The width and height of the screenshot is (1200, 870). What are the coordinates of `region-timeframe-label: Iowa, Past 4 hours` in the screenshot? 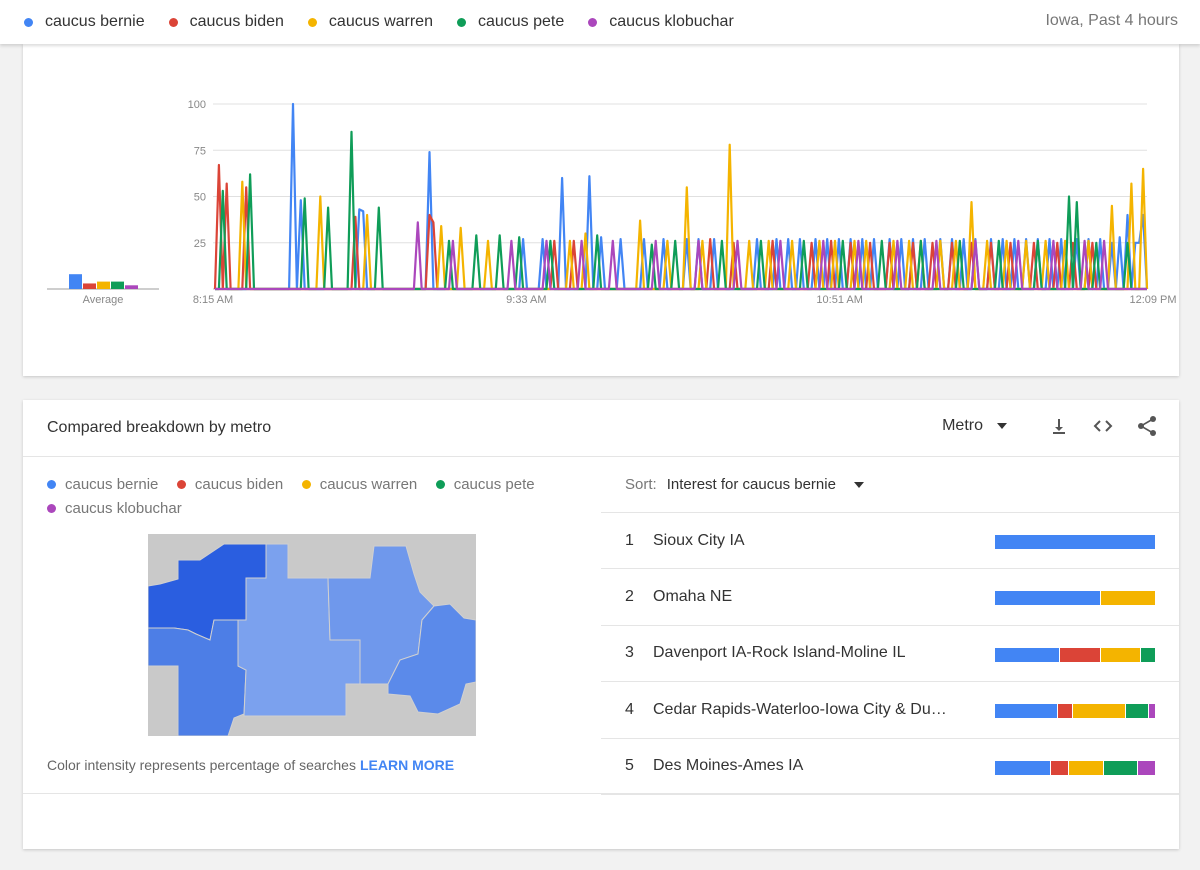 It's located at (1111, 20).